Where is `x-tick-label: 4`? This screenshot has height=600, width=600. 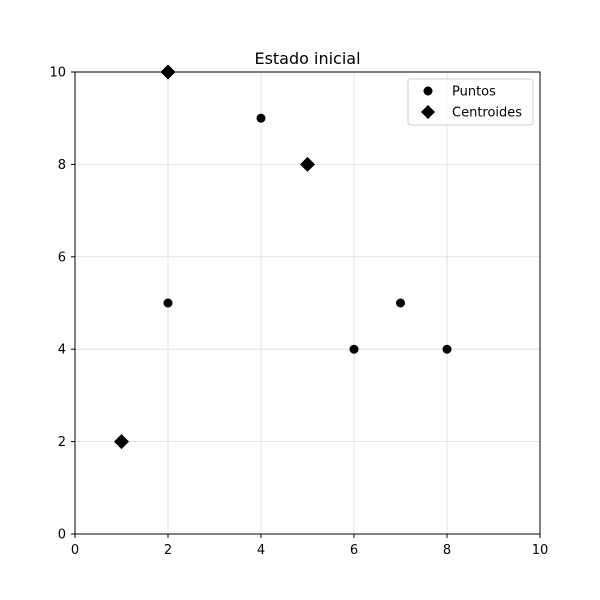 x-tick-label: 4 is located at coordinates (261, 550).